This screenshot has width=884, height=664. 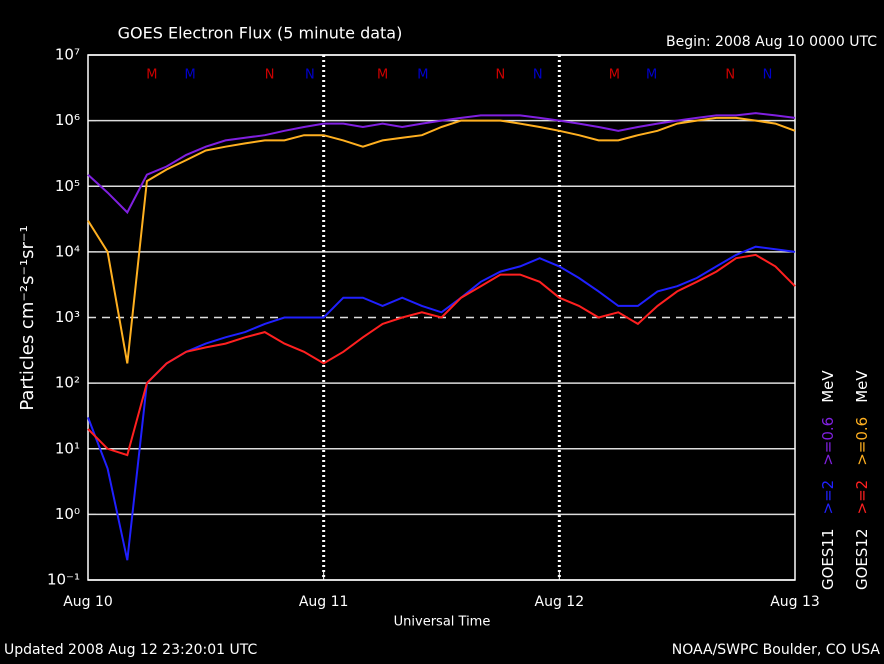 I want to click on series-line, so click(x=441, y=163).